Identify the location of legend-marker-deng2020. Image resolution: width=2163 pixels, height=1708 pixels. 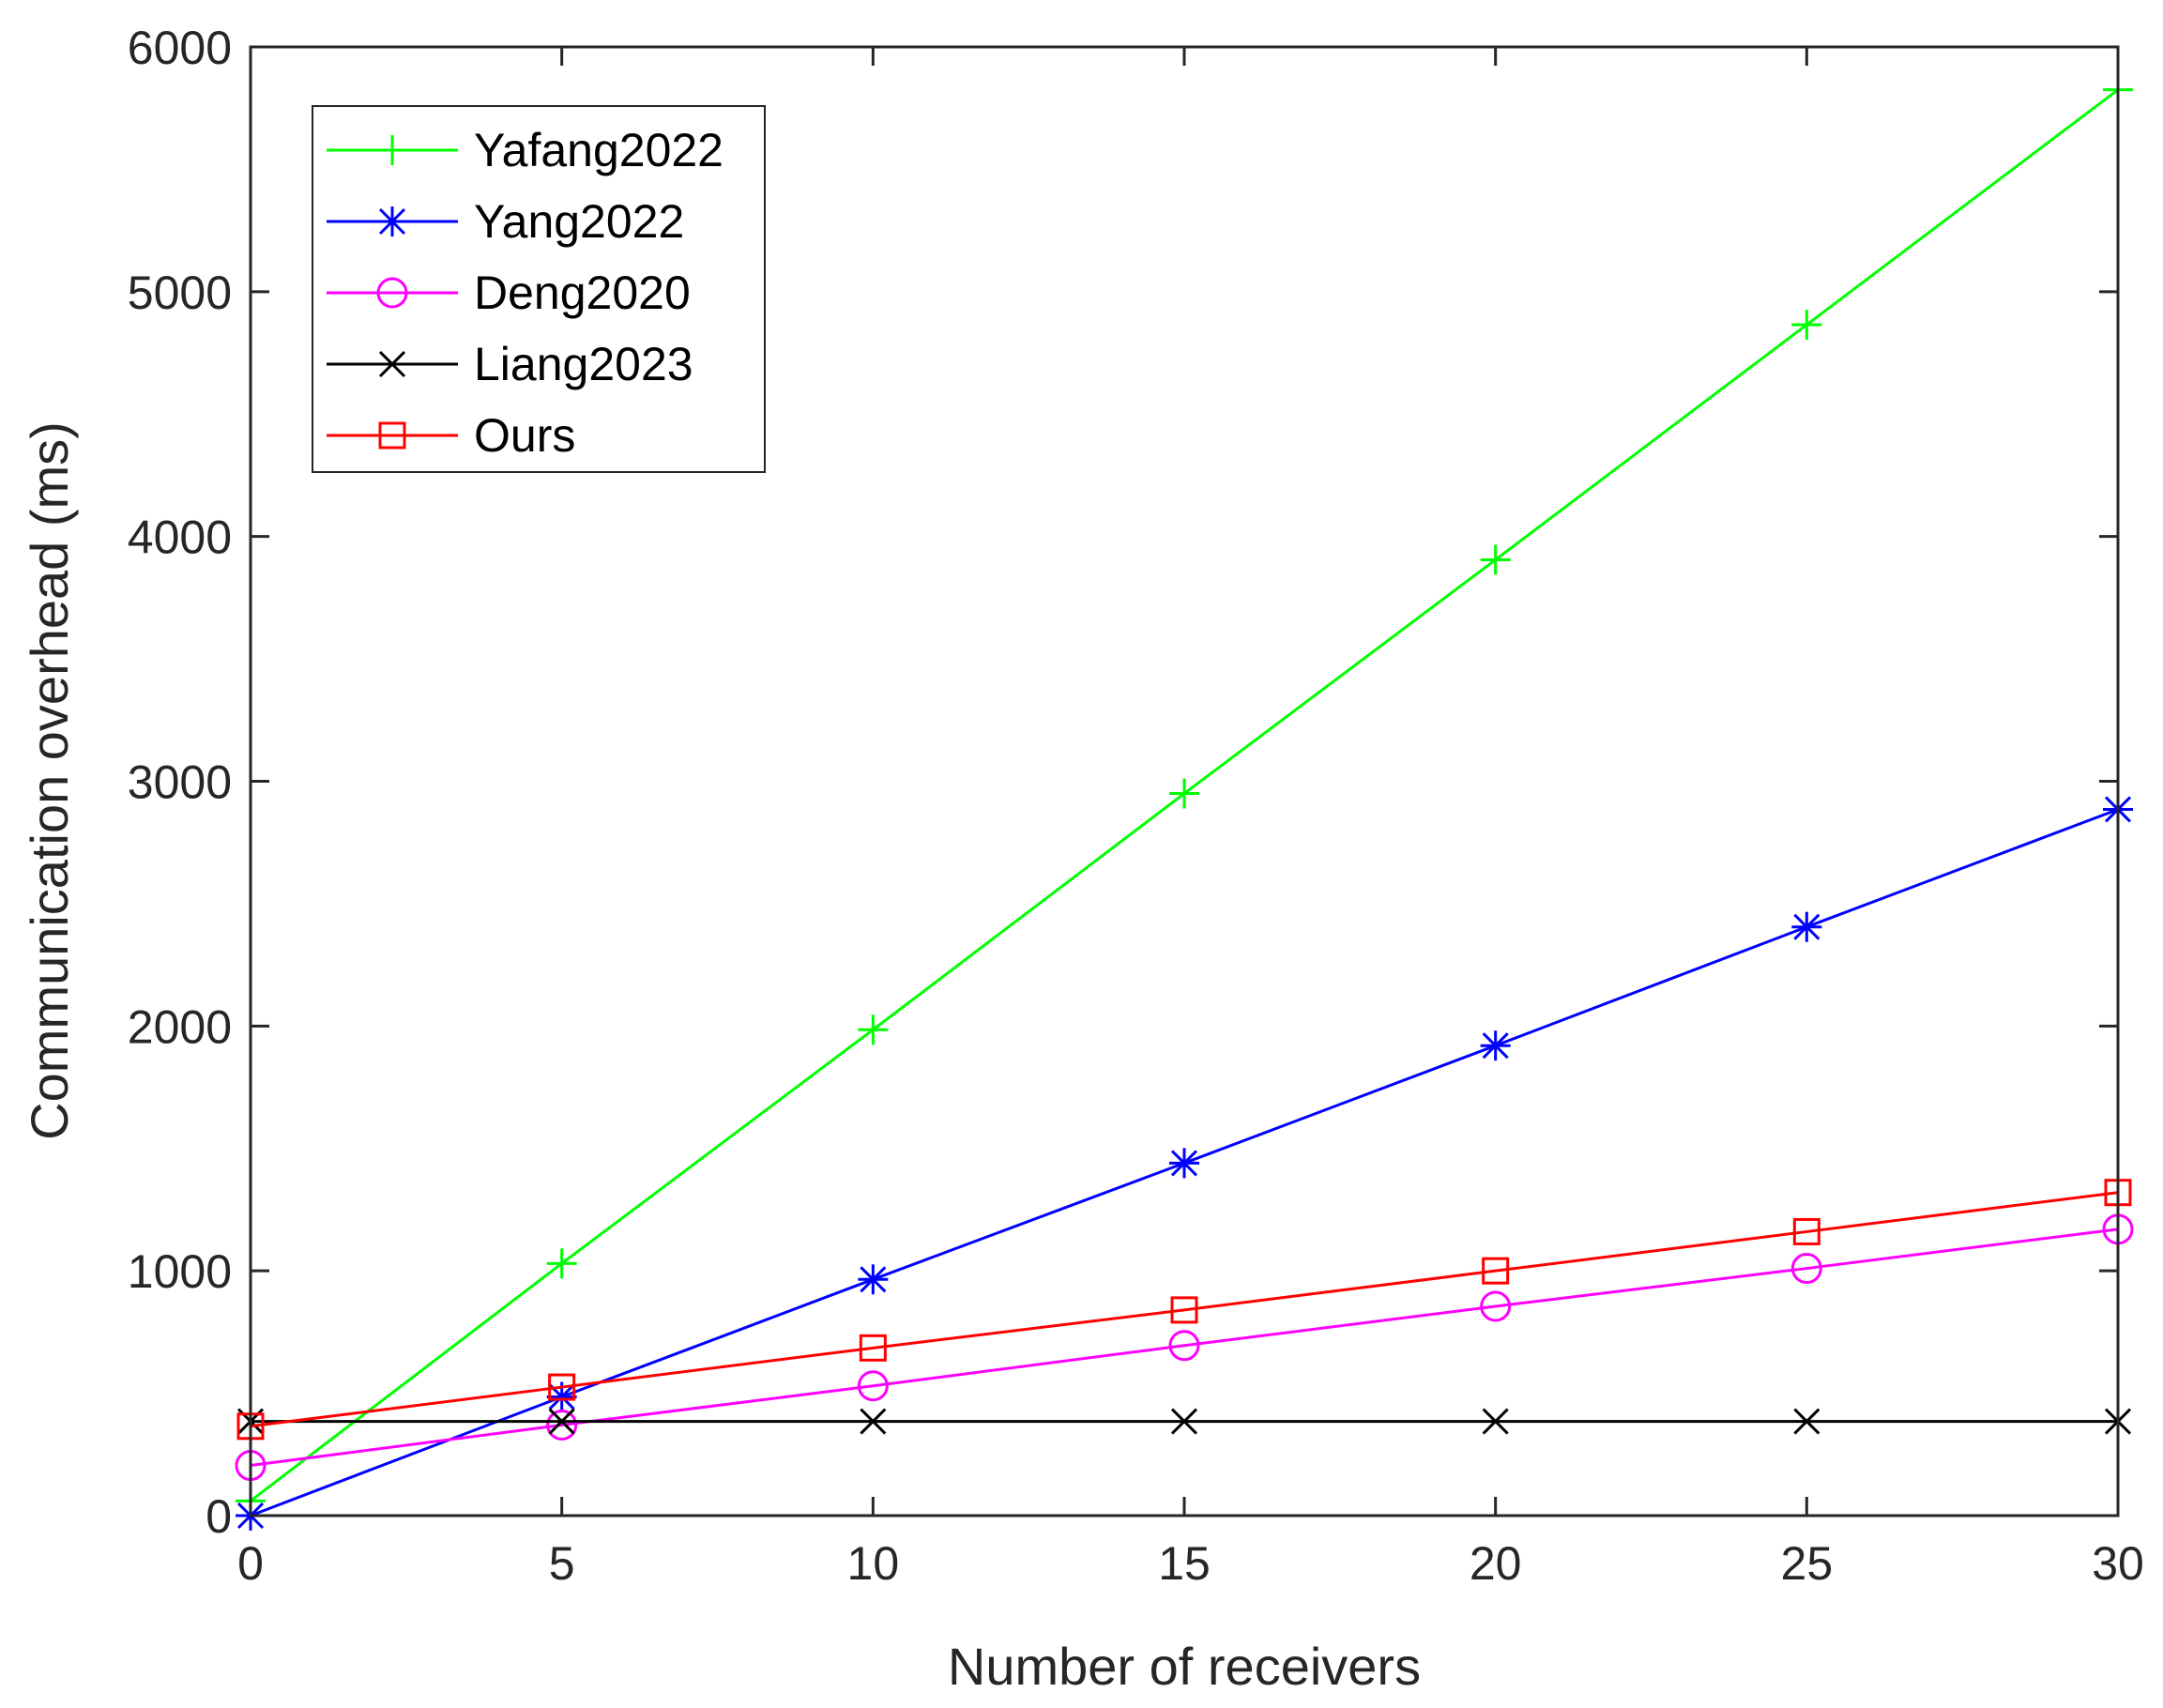
(392, 293).